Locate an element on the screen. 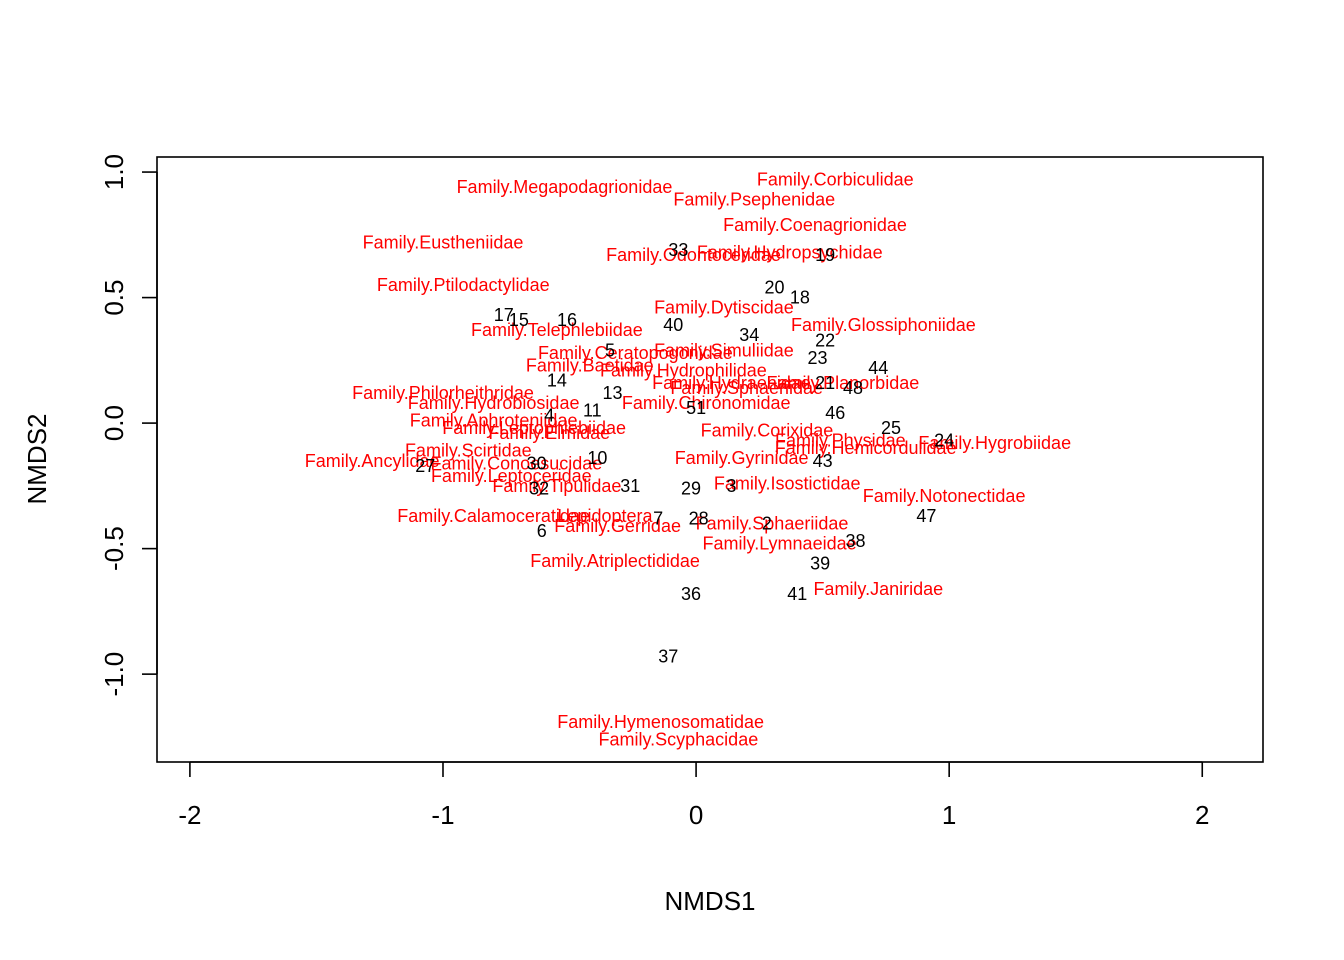 The image size is (1344, 960). species-label: Family.Coenagrionidae is located at coordinates (815, 225).